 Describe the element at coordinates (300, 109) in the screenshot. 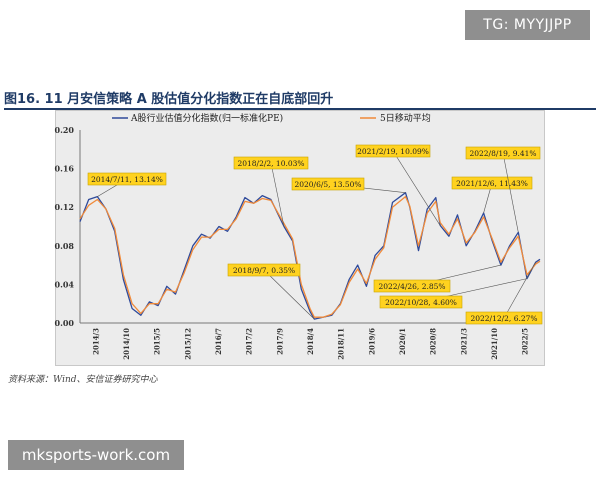

I see `title-rule` at that location.